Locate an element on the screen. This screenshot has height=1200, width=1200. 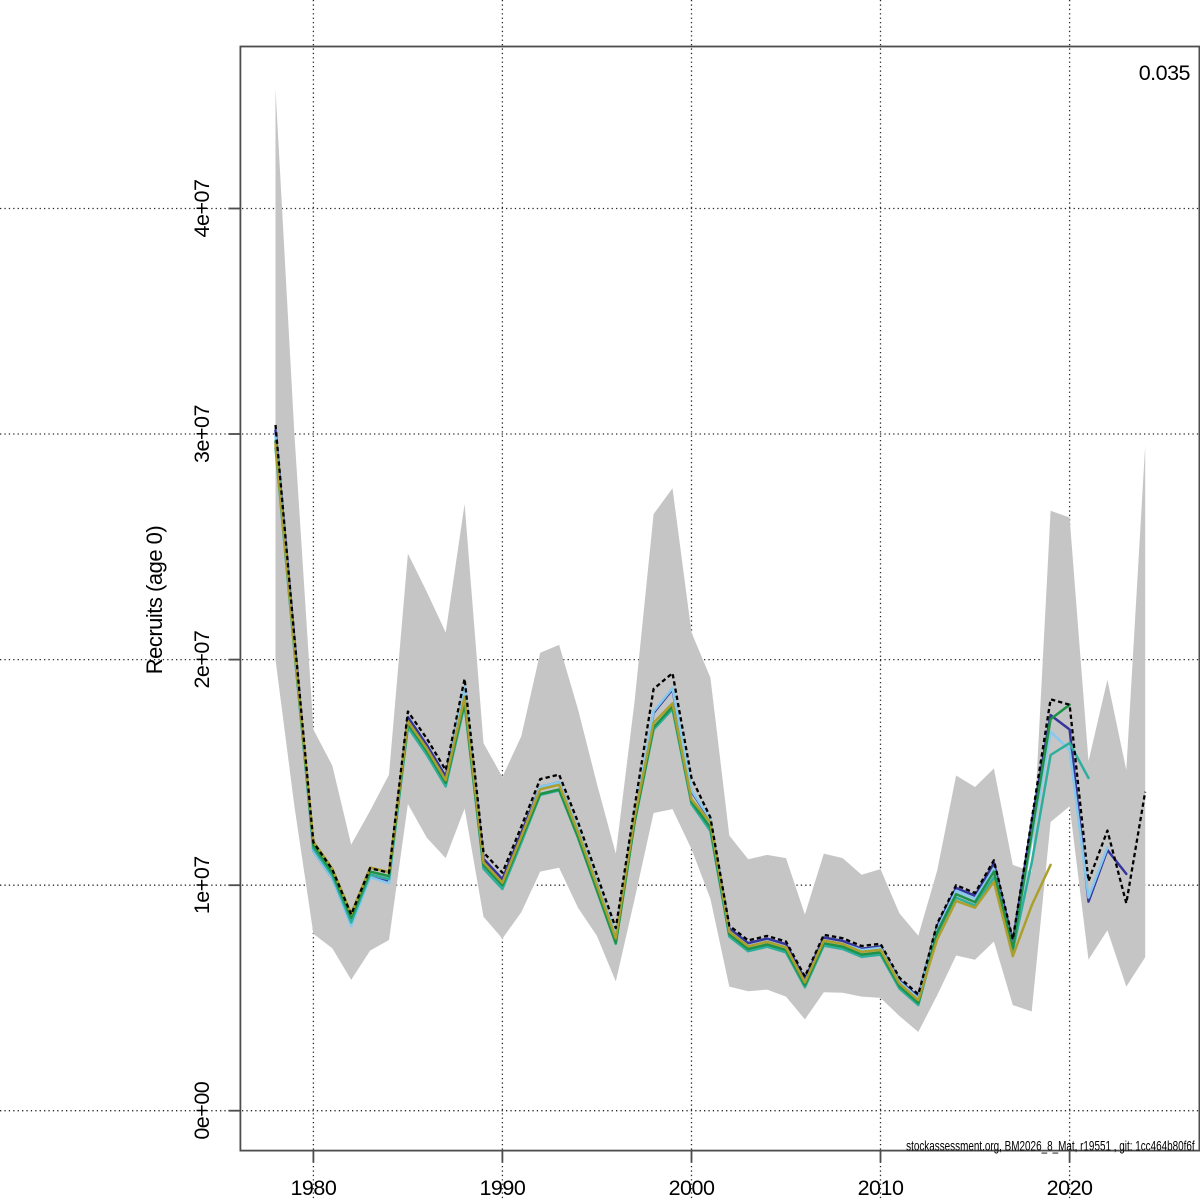
svg-text: 2e+07 is located at coordinates (202, 660).